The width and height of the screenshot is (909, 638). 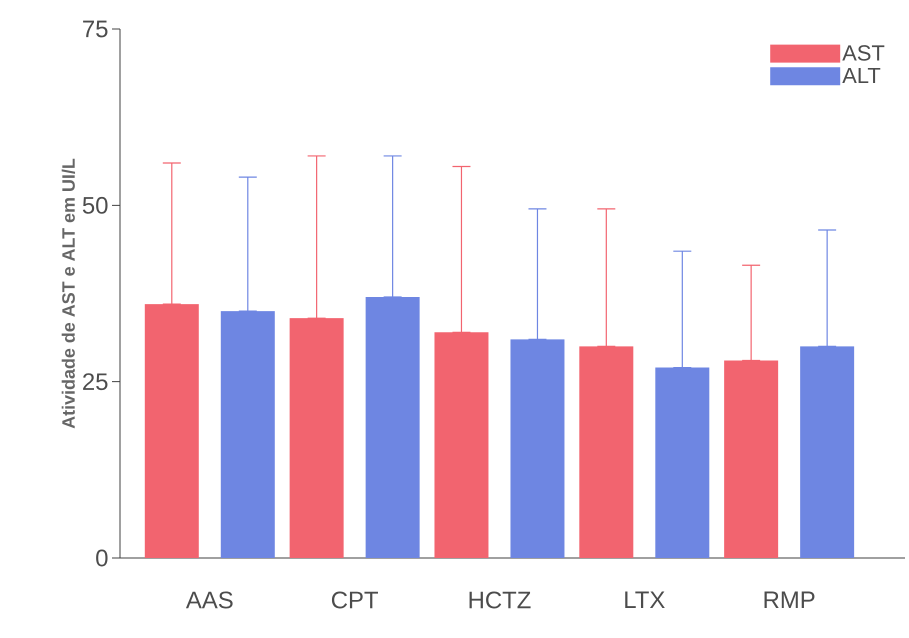 I want to click on y-tick-label: 75, so click(x=95, y=29).